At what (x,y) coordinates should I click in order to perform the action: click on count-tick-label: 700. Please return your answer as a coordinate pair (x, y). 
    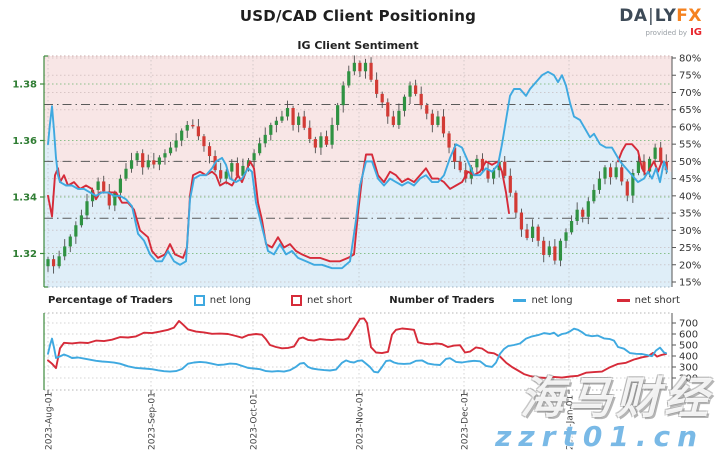
    Looking at the image, I should click on (688, 324).